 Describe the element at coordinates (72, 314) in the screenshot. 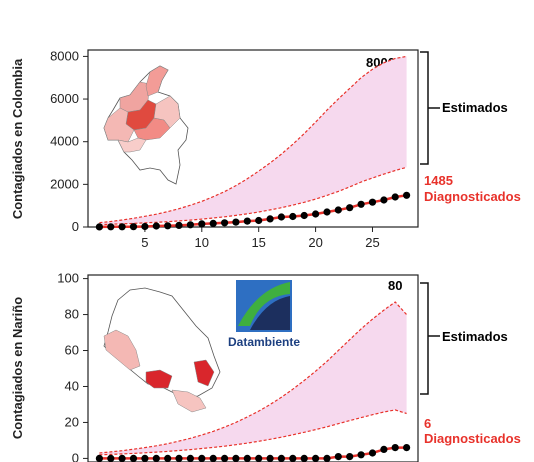

I see `y-tick-label-narino-80: 80` at that location.